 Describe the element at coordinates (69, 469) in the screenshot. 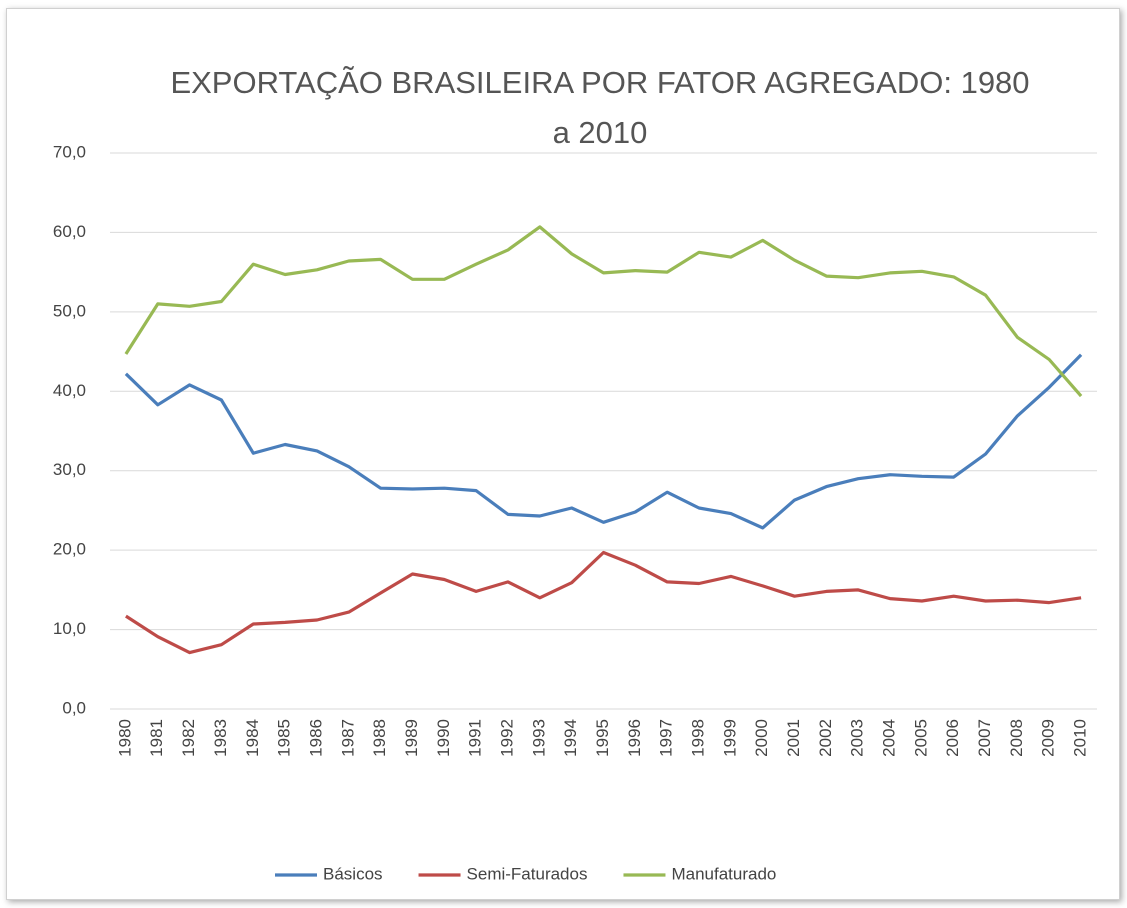

I see `y-tick-label: 30,0` at that location.